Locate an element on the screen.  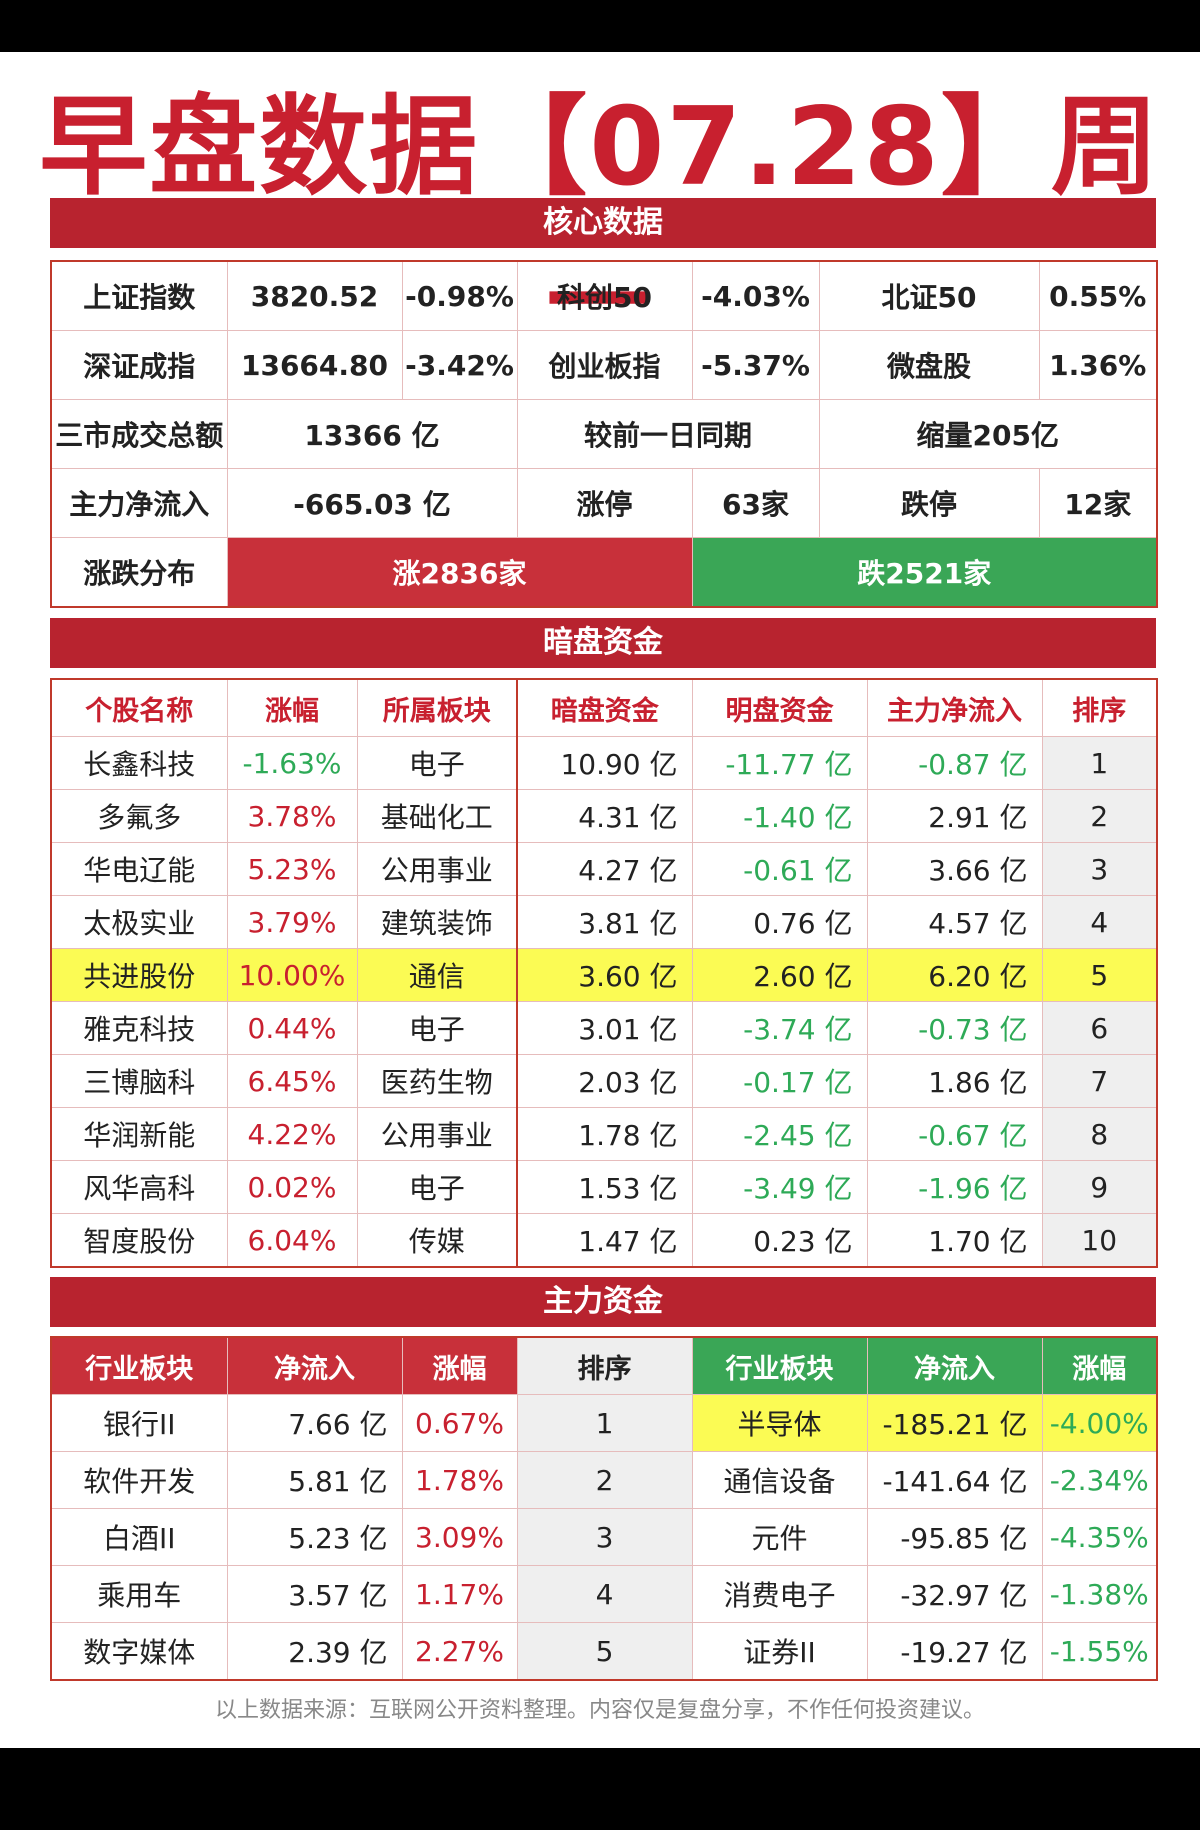
lit-fund: -0.61 亿 is located at coordinates (779, 869).